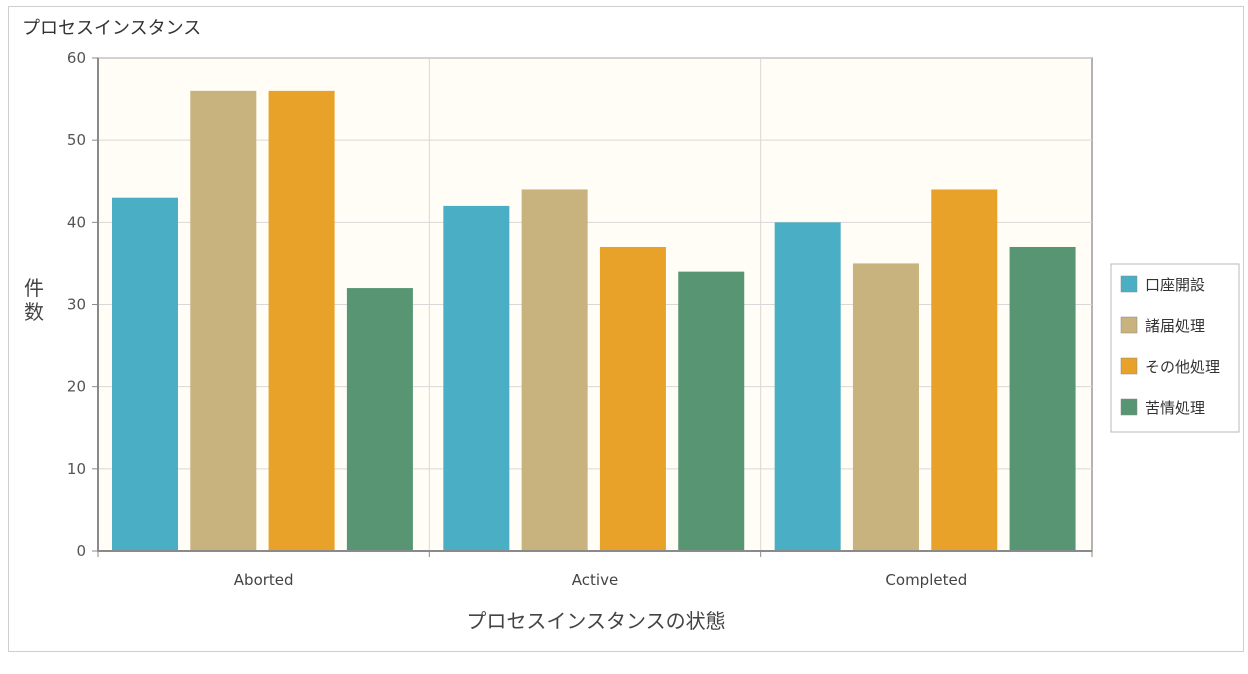 This screenshot has height=674, width=1248. I want to click on y-axis-title-char: 件, so click(34, 288).